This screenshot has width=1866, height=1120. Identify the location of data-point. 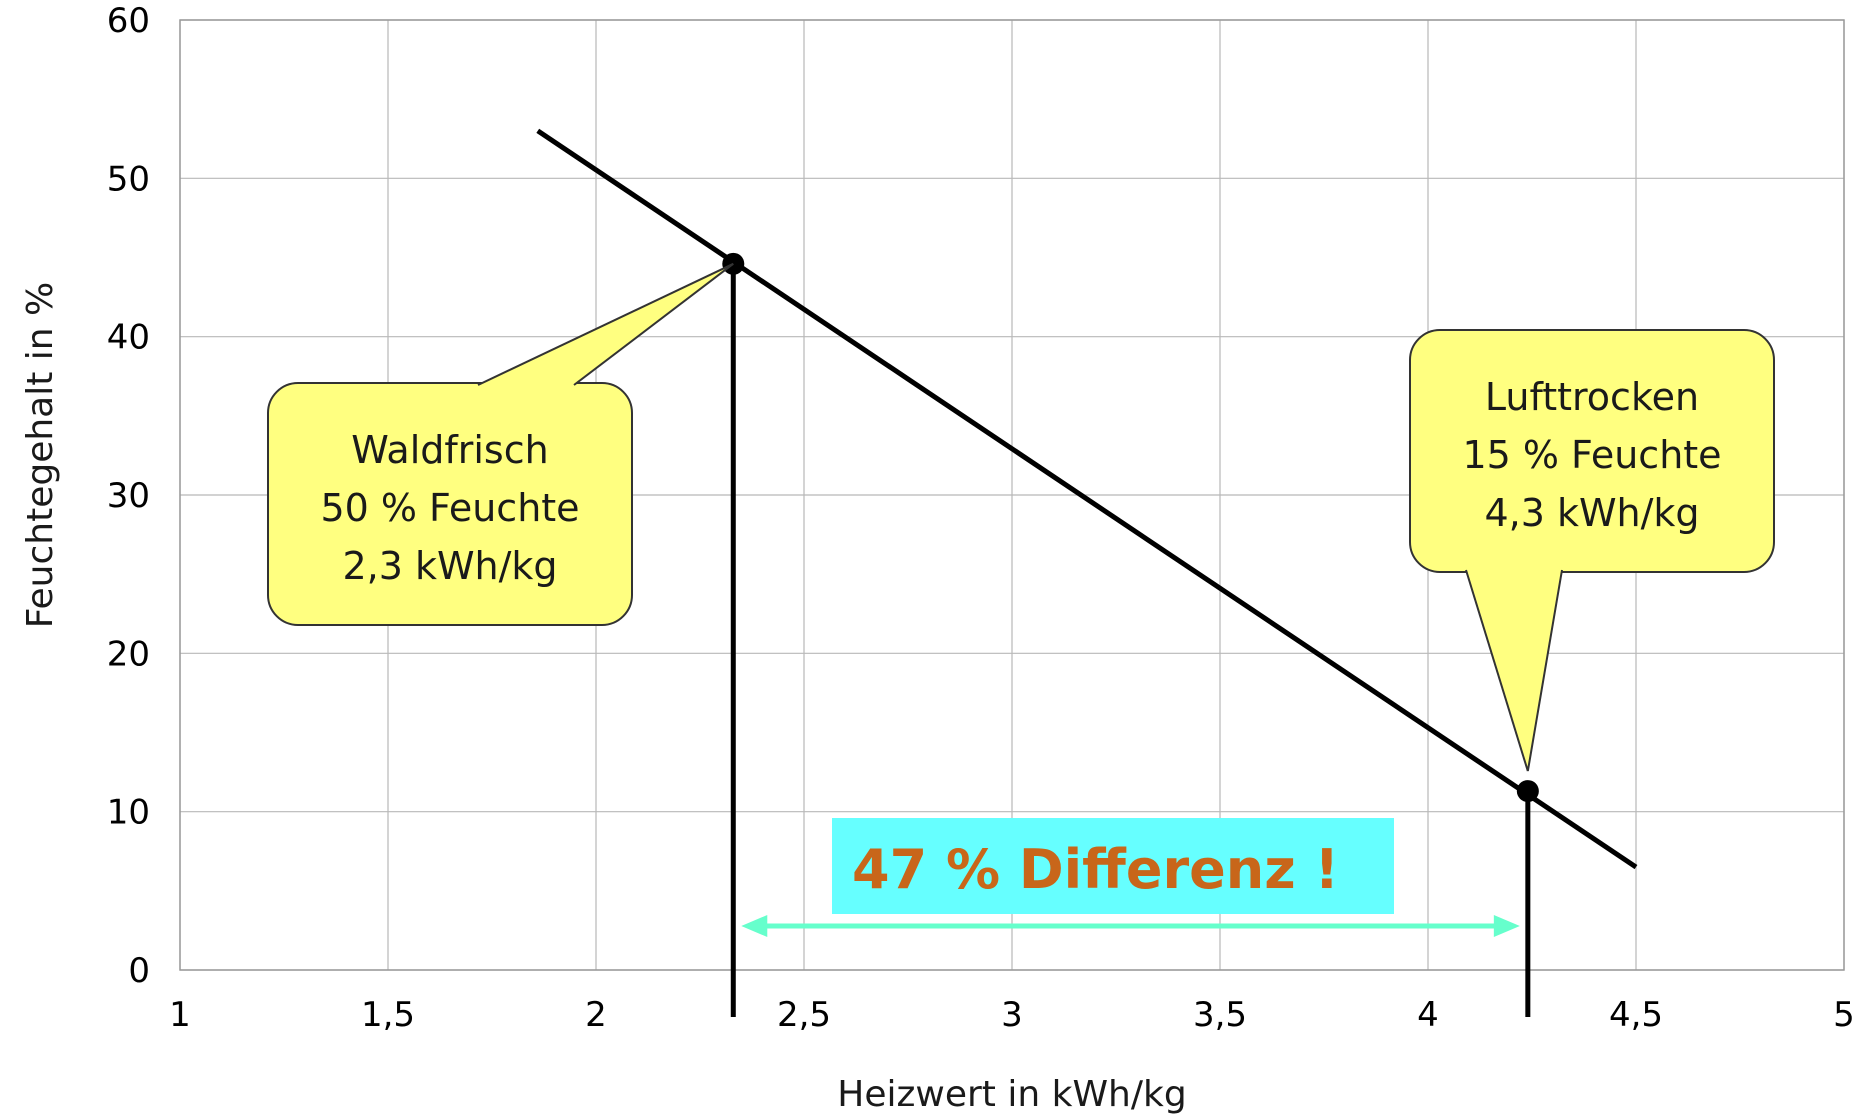
(1527, 791).